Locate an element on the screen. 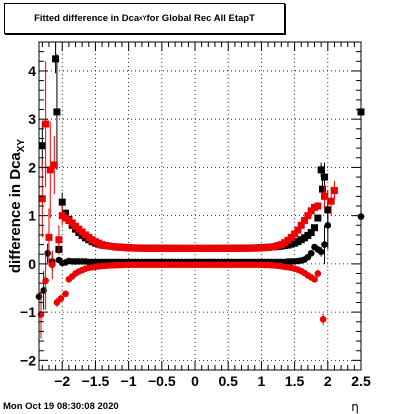 This screenshot has width=400, height=414. x-tick-label: 2 is located at coordinates (328, 381).